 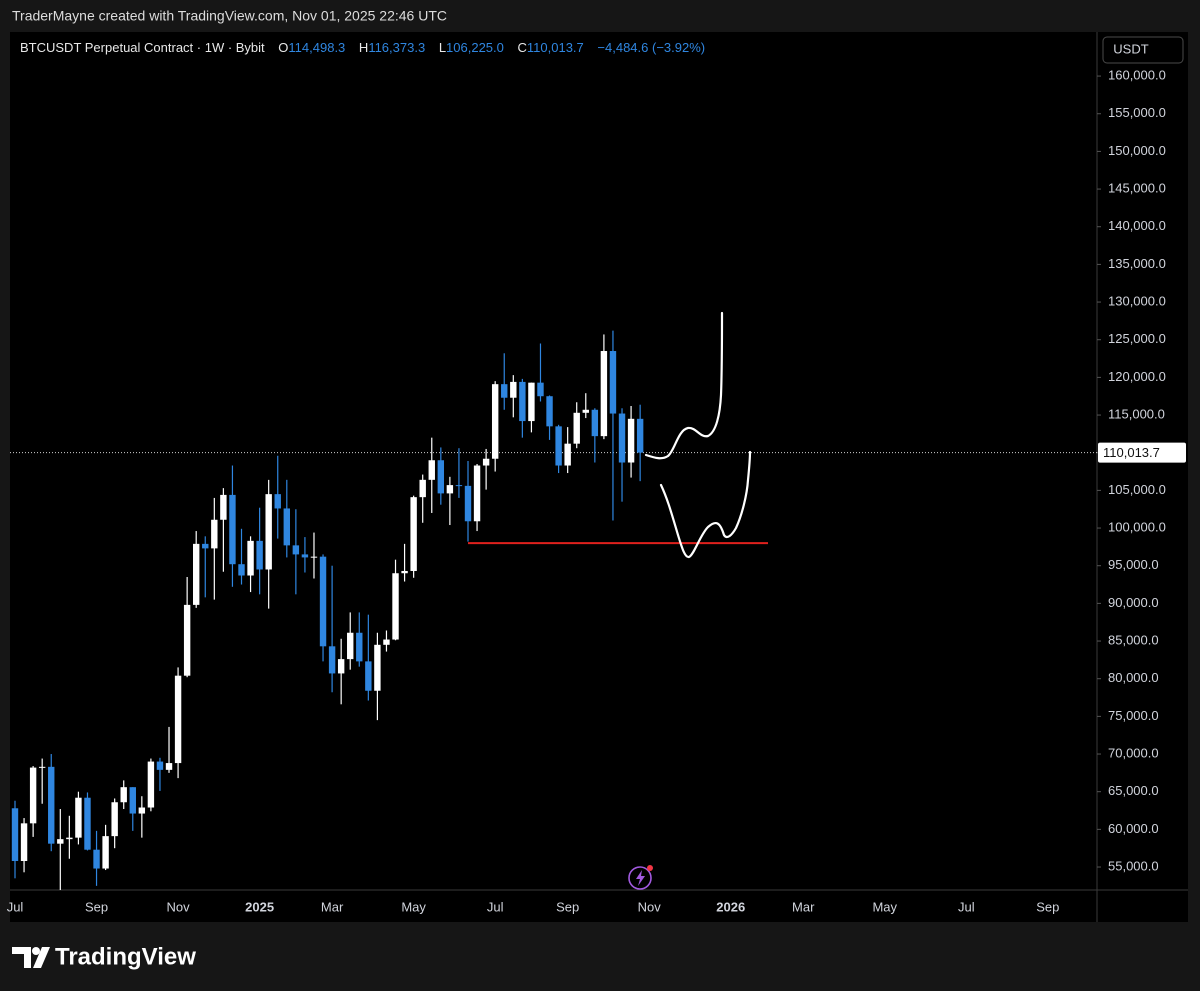 What do you see at coordinates (1137, 338) in the screenshot?
I see `y-tick-label: 125,000.0` at bounding box center [1137, 338].